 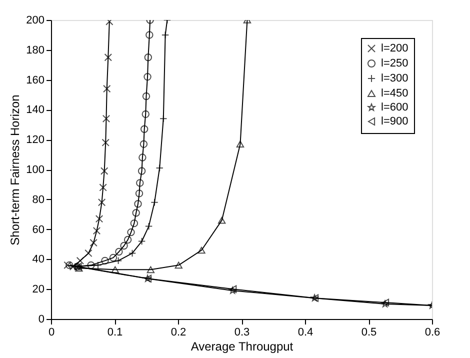 What do you see at coordinates (242, 347) in the screenshot?
I see `x-axis-title: Average Througput` at bounding box center [242, 347].